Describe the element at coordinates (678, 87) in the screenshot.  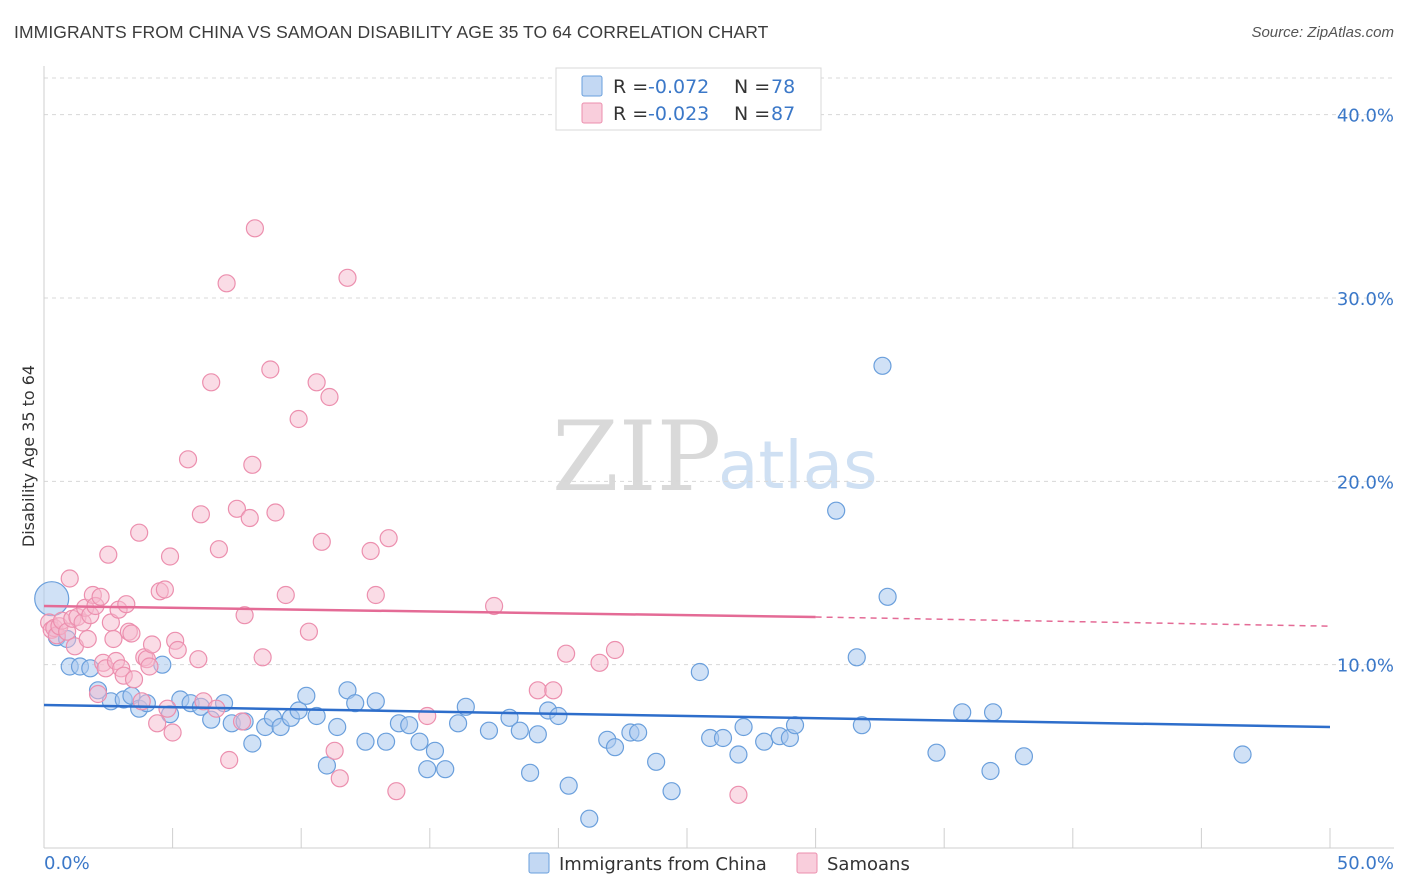
I see `china-r-value: -0.072` at that location.